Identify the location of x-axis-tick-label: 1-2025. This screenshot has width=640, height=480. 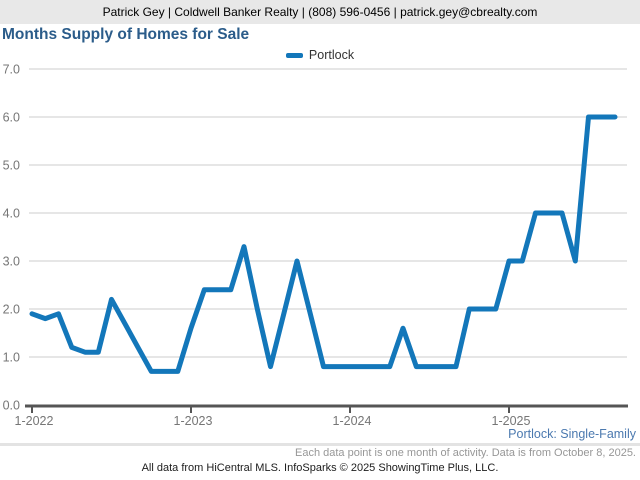
(511, 421).